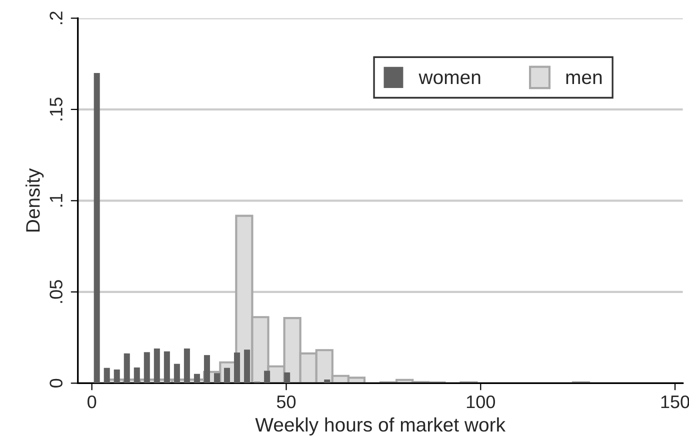 The width and height of the screenshot is (689, 444). What do you see at coordinates (380, 426) in the screenshot?
I see `x-axis-title: Weekly hours of market work` at bounding box center [380, 426].